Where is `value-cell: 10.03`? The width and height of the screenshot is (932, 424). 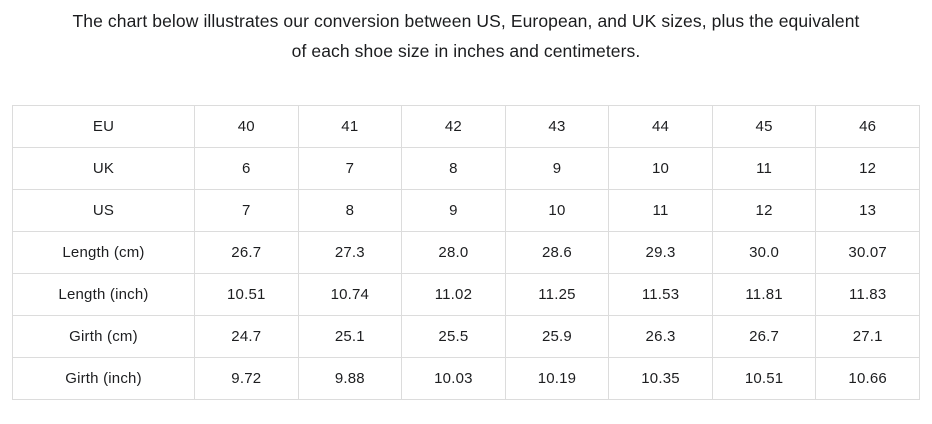 value-cell: 10.03 is located at coordinates (453, 378).